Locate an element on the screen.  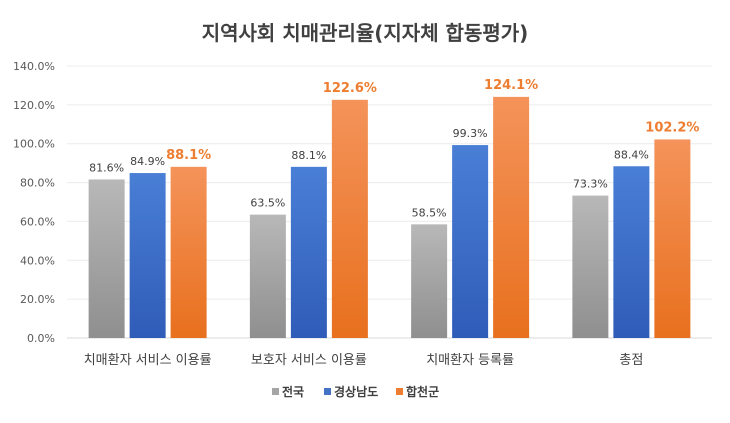
category-label: 치매환자 서비스 이용률 is located at coordinates (148, 360).